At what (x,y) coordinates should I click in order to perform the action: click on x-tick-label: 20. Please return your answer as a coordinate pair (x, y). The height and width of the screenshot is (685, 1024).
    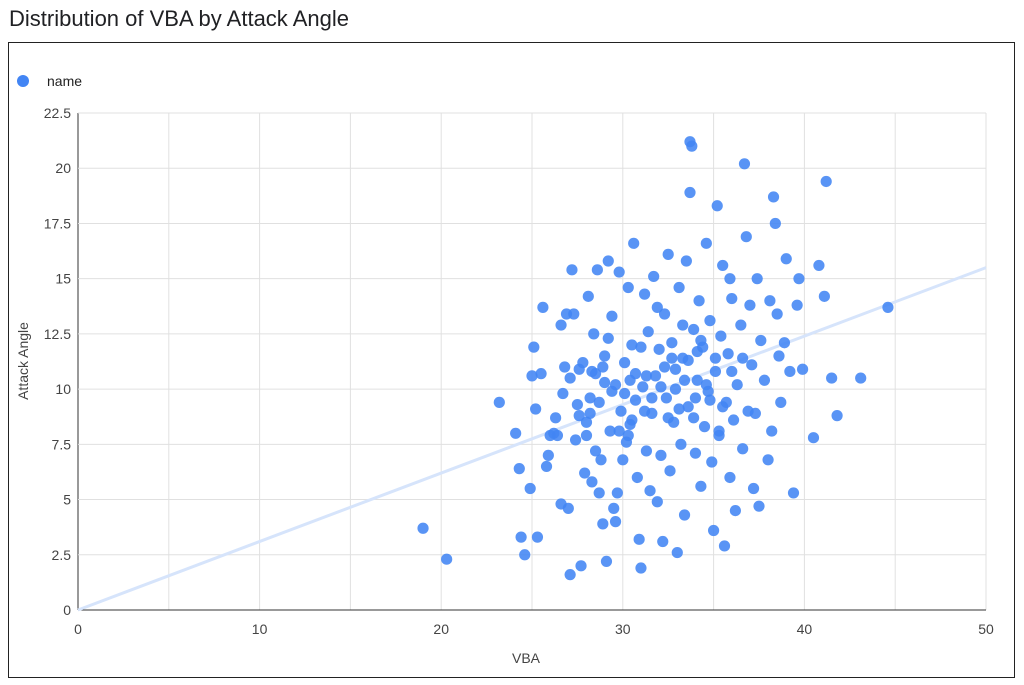
    Looking at the image, I should click on (441, 629).